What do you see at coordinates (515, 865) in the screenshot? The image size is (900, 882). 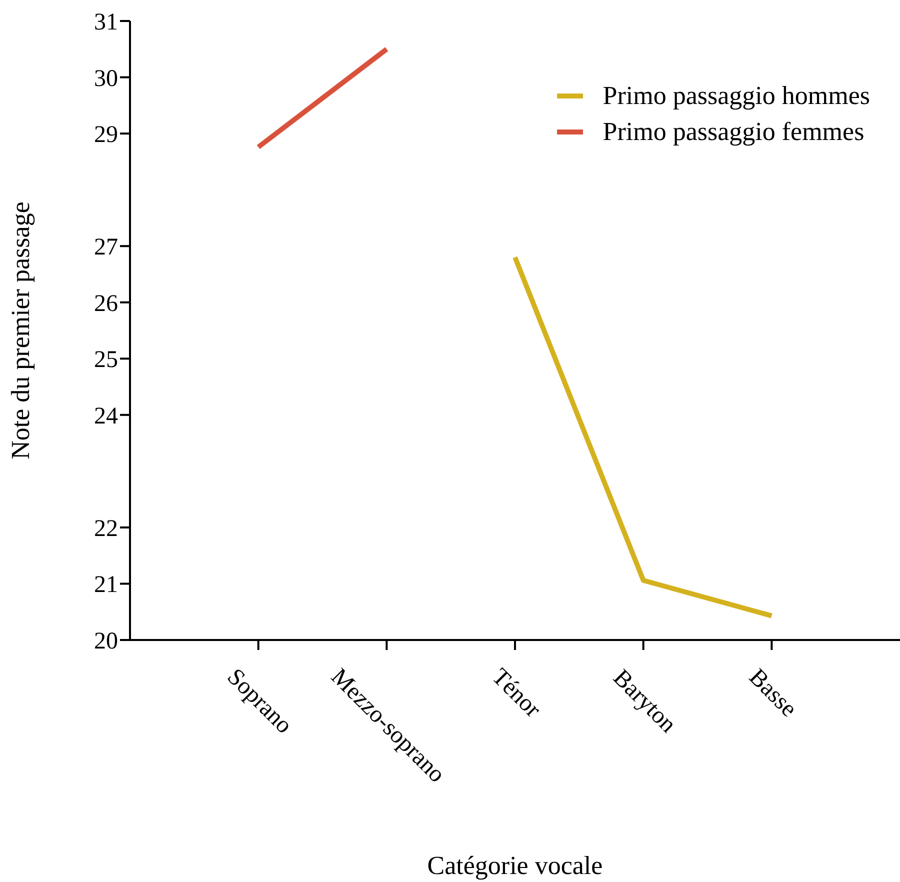 I see `x-axis-title: Catégorie vocale` at bounding box center [515, 865].